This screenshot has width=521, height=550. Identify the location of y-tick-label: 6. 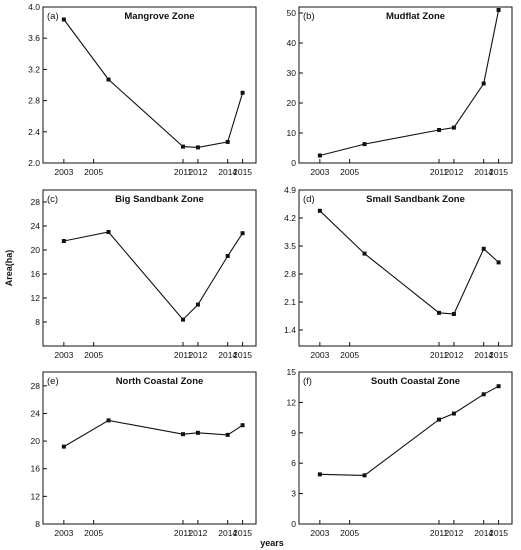
(293, 463).